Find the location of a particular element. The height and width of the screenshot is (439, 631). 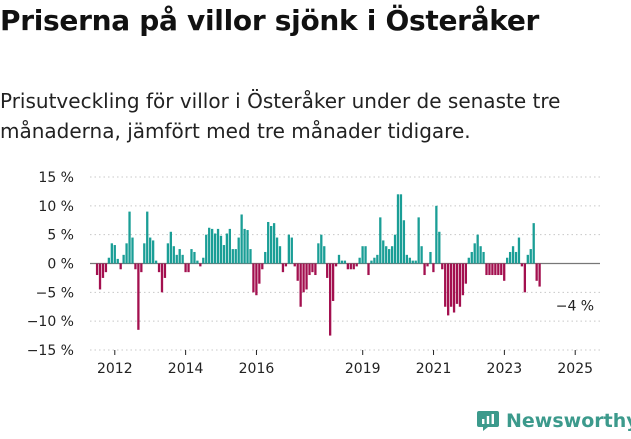

y-tick-label: 5 % is located at coordinates (60, 236).